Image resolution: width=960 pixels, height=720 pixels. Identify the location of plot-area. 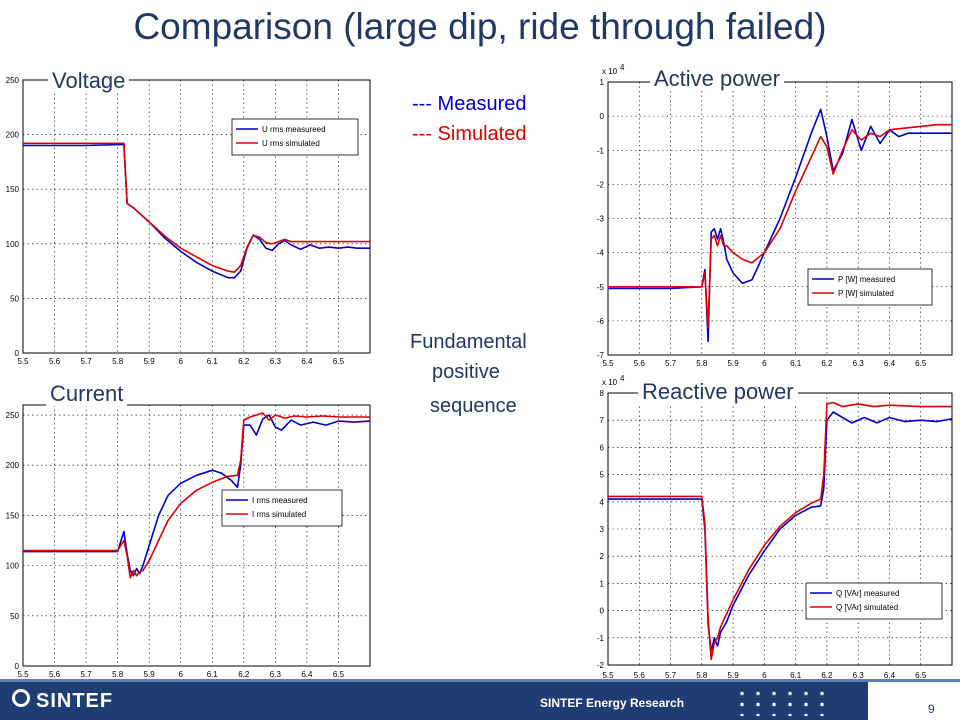
(196, 535).